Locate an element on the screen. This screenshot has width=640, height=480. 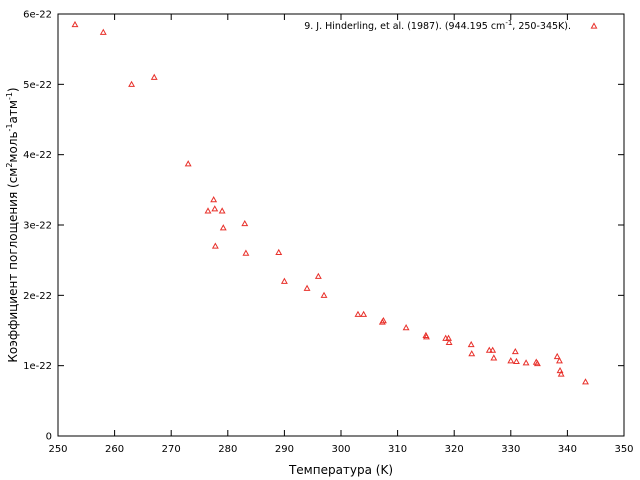
y-axis-label: Коэффициент поглощения (см2моль-1атм-1) is located at coordinates (12, 224).